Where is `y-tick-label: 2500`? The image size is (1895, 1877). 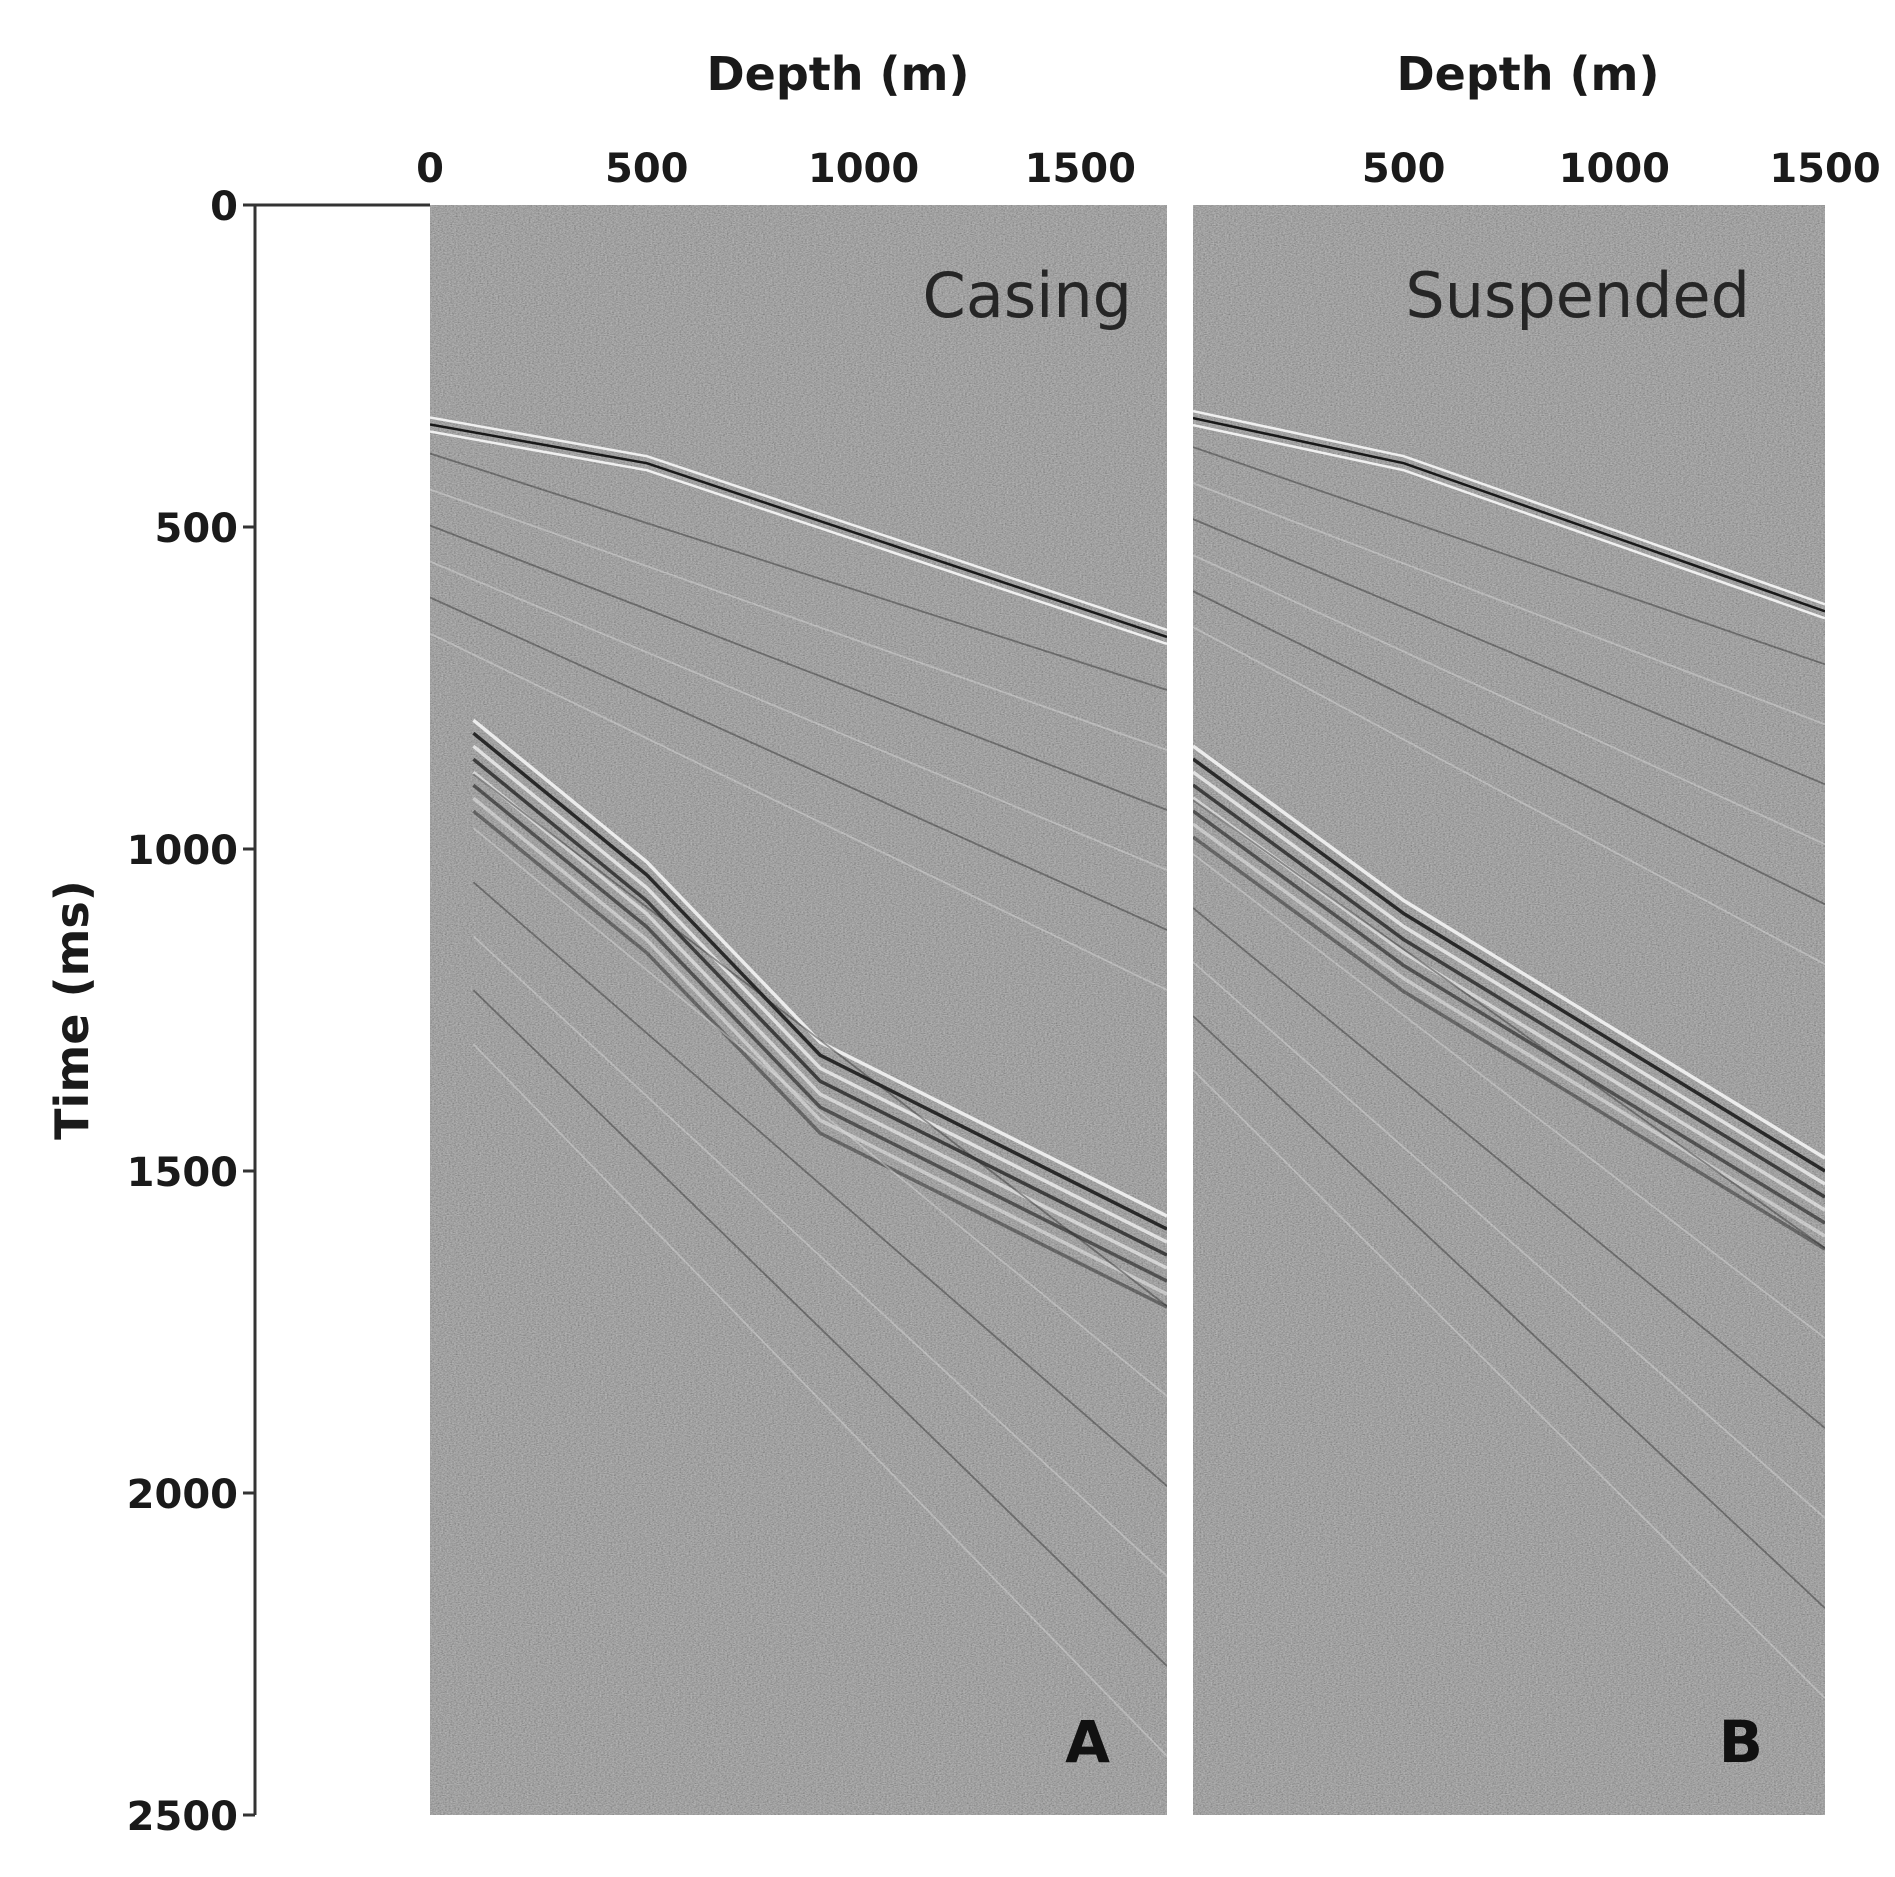
y-tick-label: 2500 is located at coordinates (182, 1817).